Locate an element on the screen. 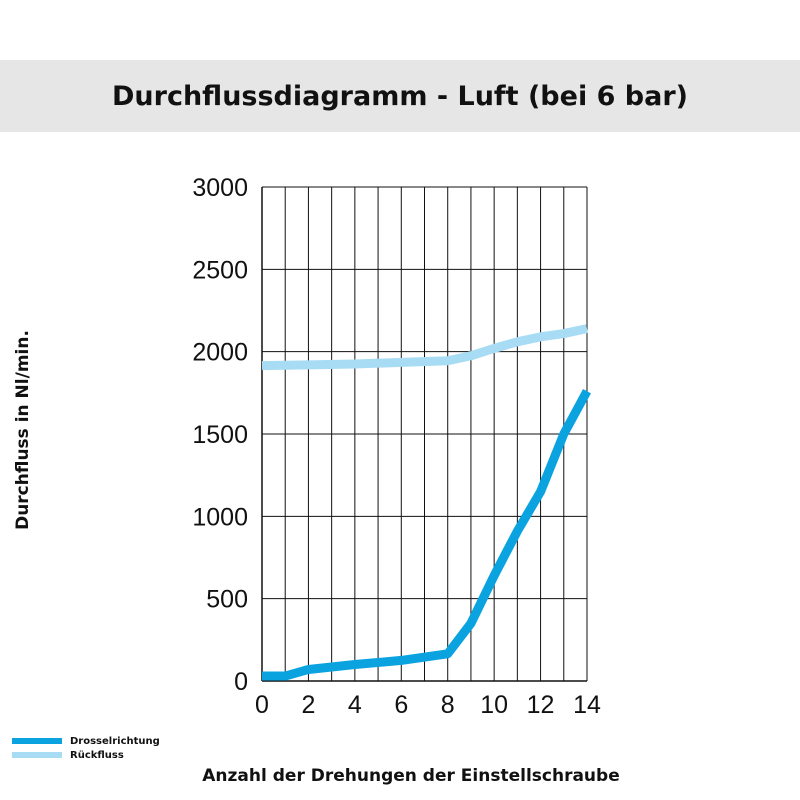  y-tick-label: 500 is located at coordinates (227, 600).